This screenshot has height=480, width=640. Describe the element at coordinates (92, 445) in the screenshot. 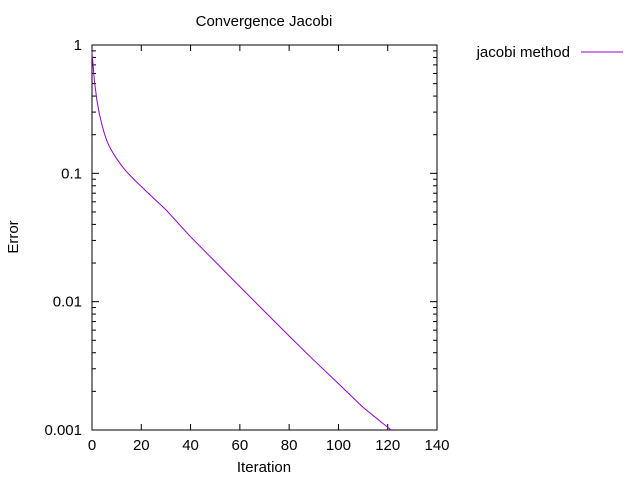

I see `x-tick-label: 0` at that location.